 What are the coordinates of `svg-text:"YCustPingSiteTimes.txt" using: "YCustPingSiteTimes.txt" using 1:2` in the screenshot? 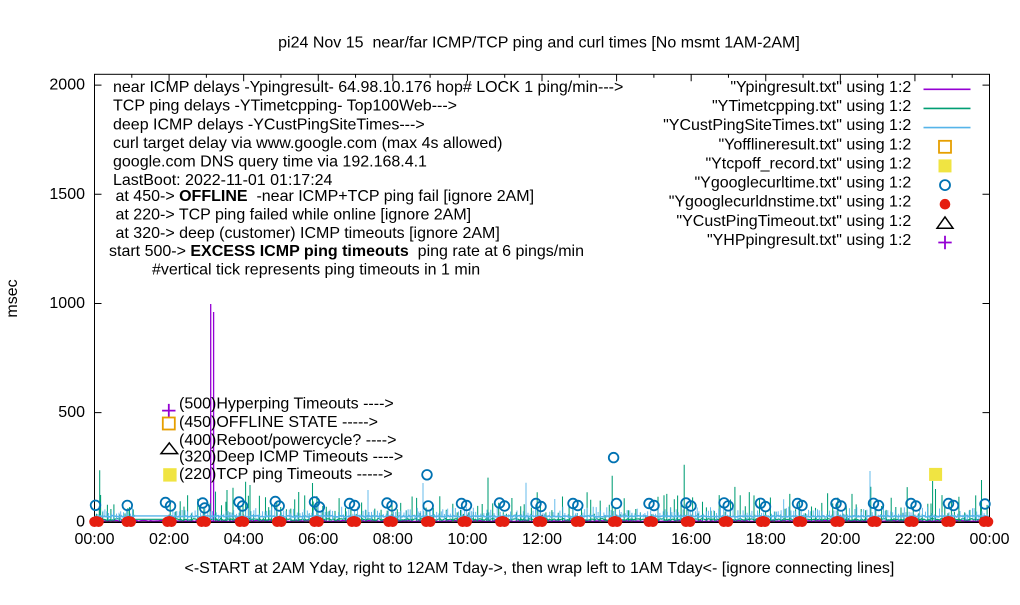 It's located at (787, 125).